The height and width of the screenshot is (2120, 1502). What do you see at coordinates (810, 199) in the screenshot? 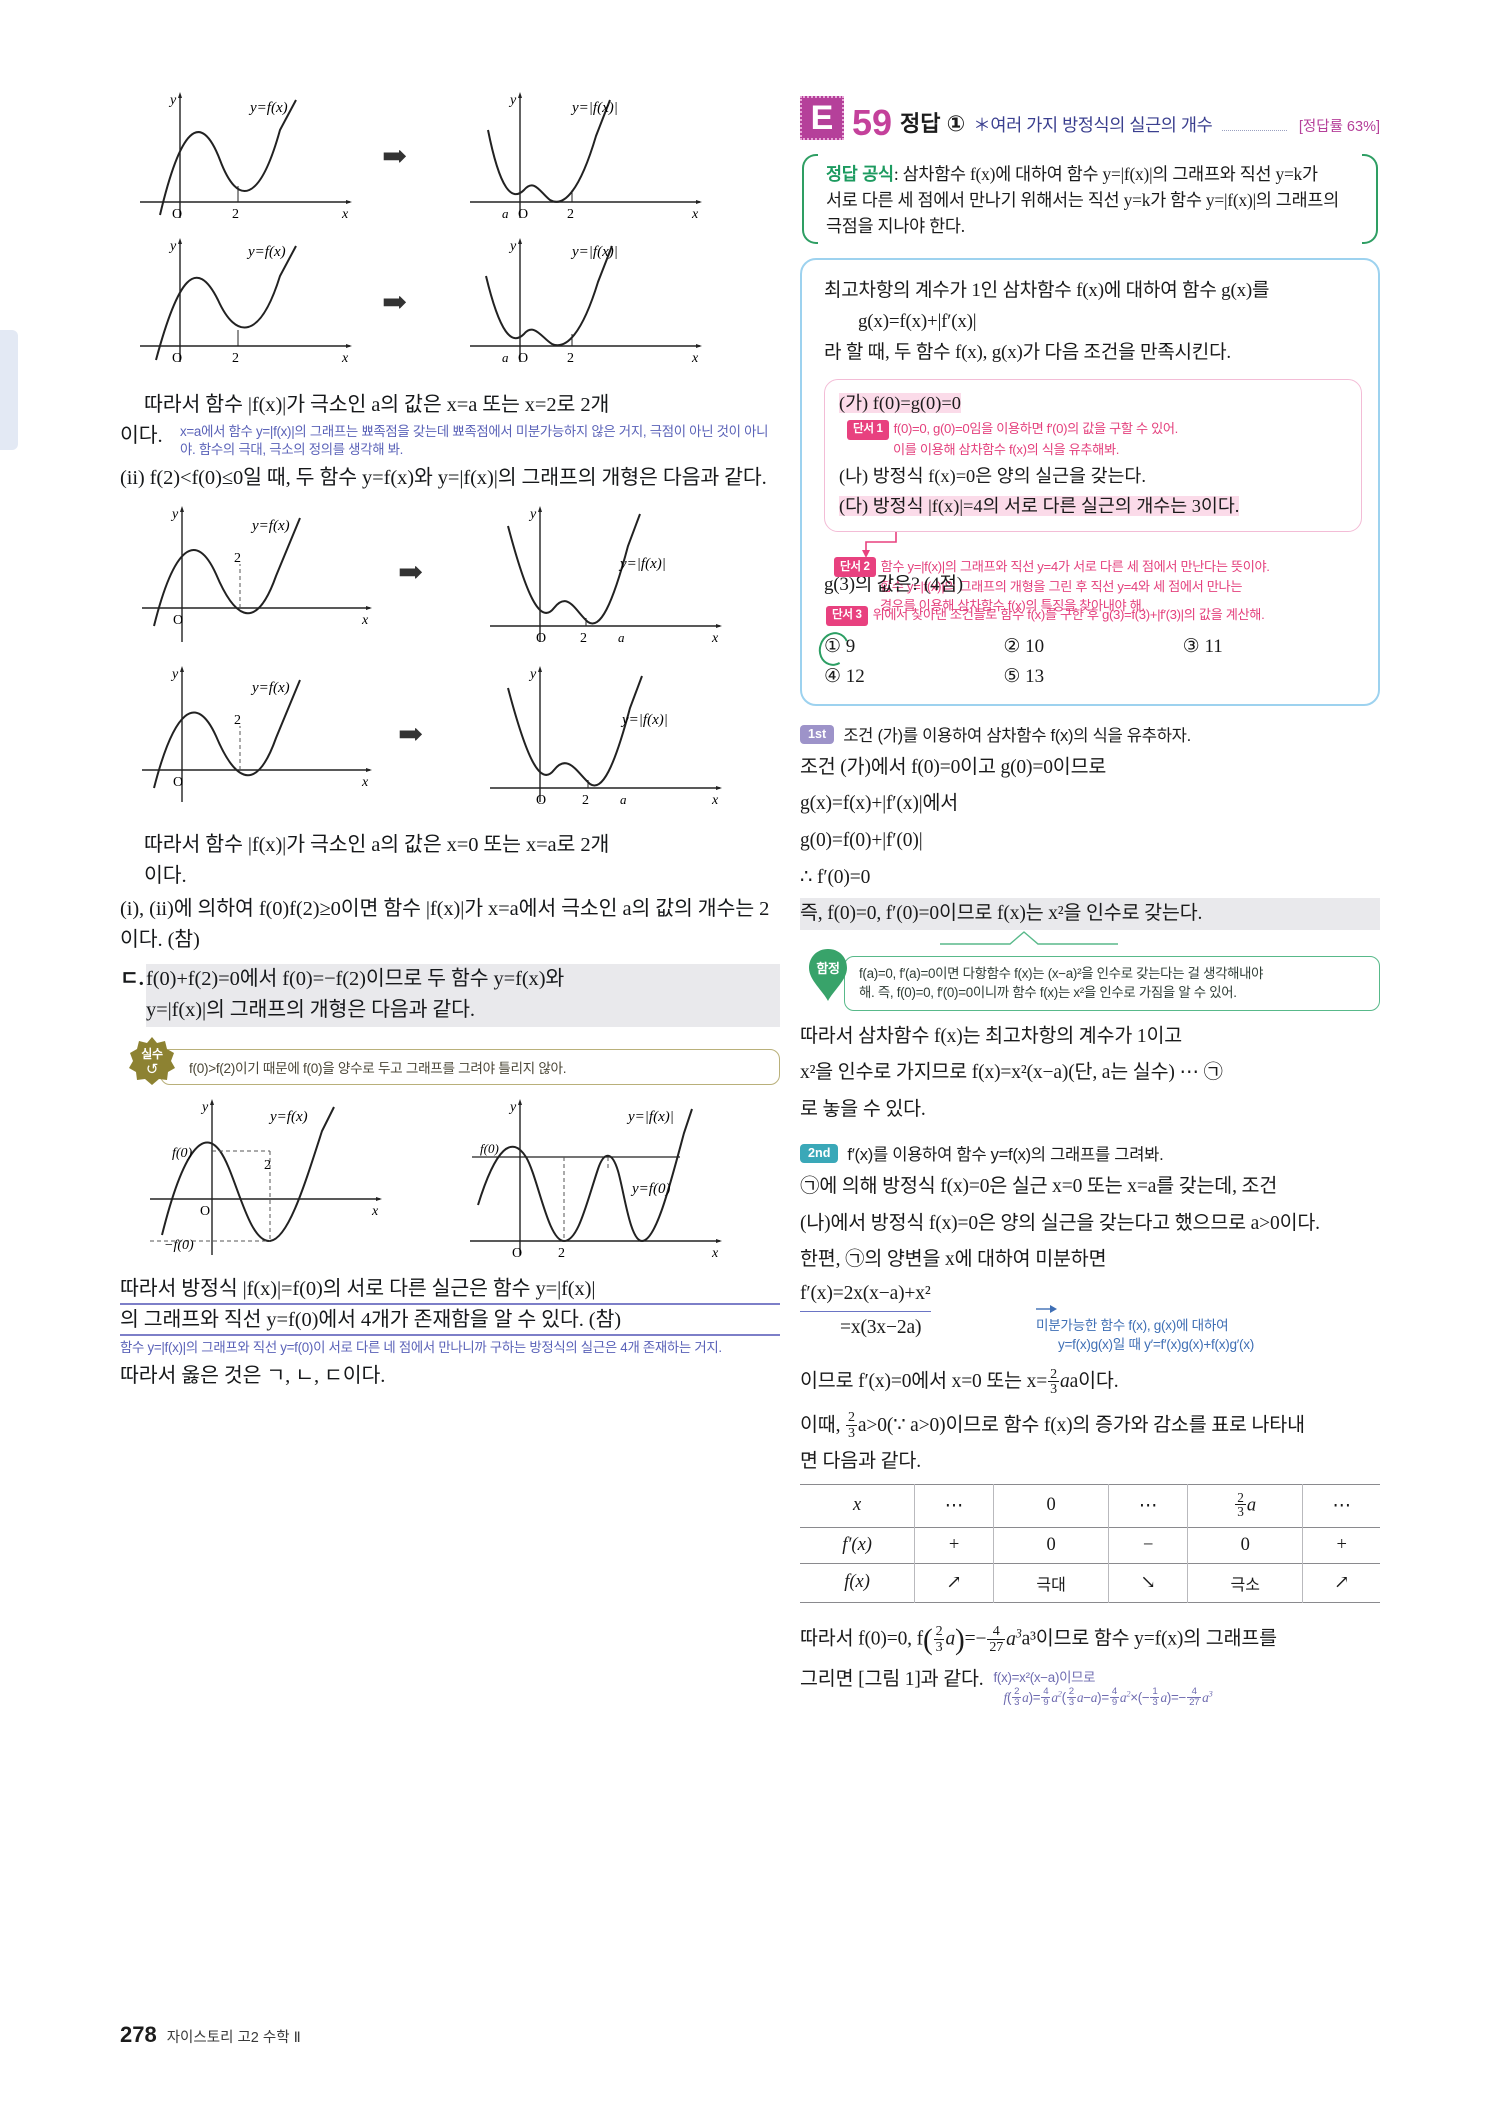
I see `formula-bracket-left` at bounding box center [810, 199].